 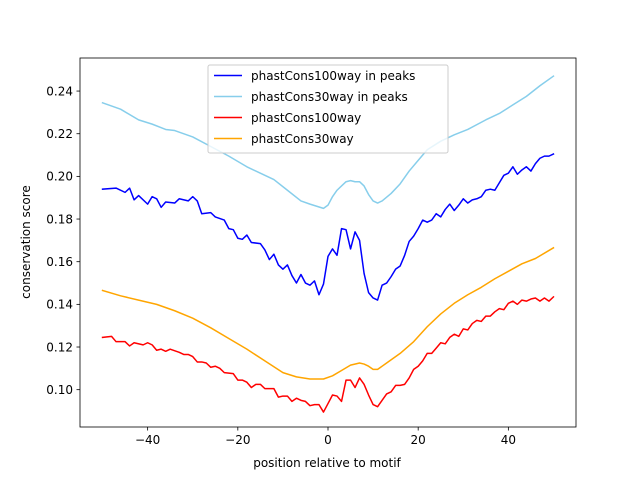 I want to click on x-tick-label: −20, so click(x=237, y=440).